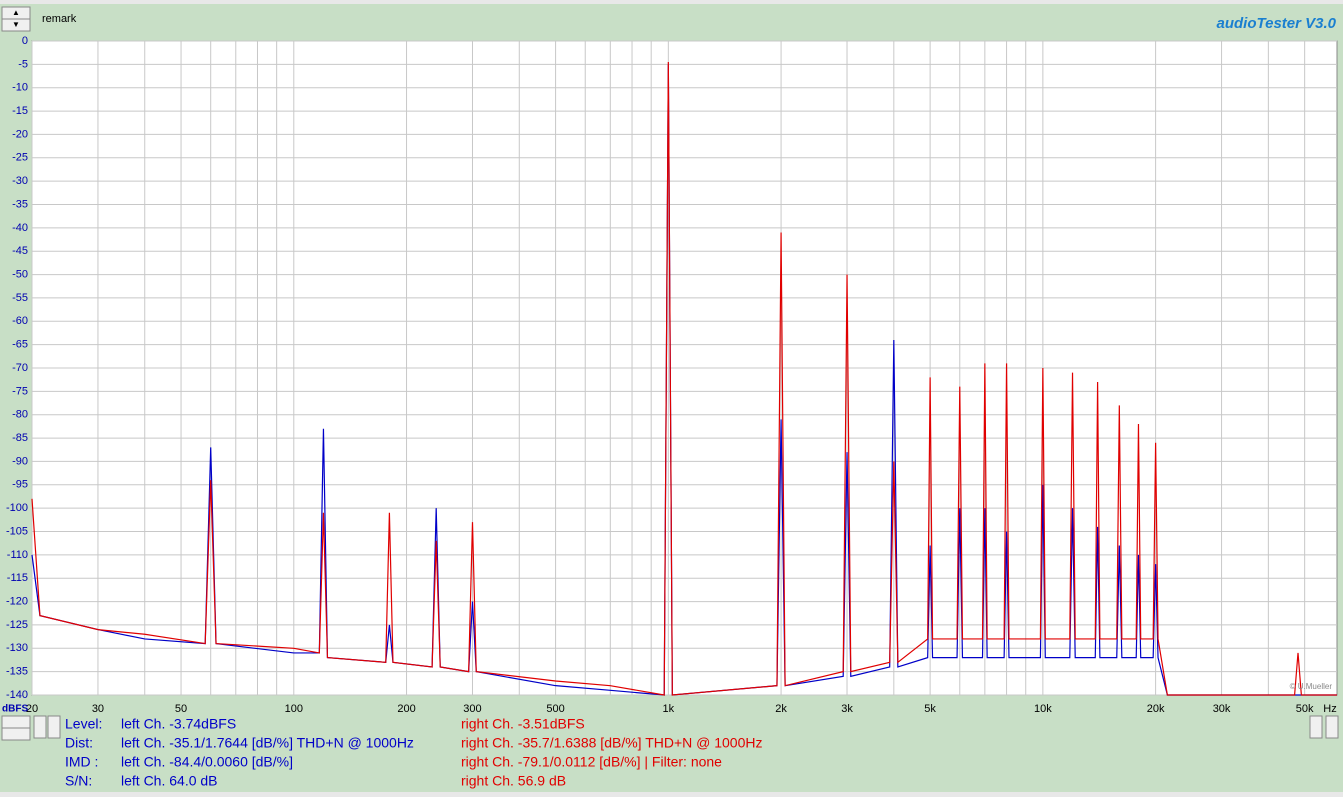 The image size is (1343, 797). What do you see at coordinates (20, 251) in the screenshot?
I see `y-tick-label: -45` at bounding box center [20, 251].